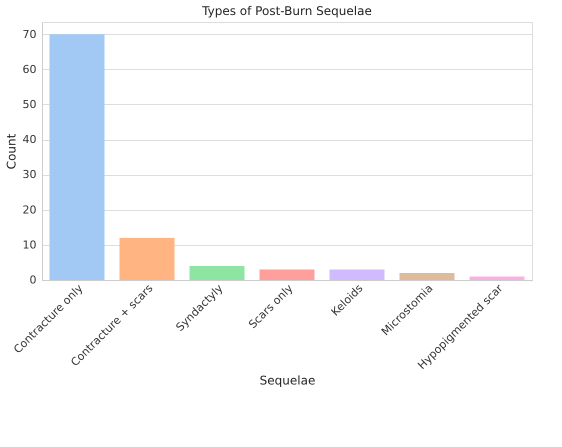 This screenshot has height=447, width=562. I want to click on x-axis-title: Sequelae, so click(288, 380).